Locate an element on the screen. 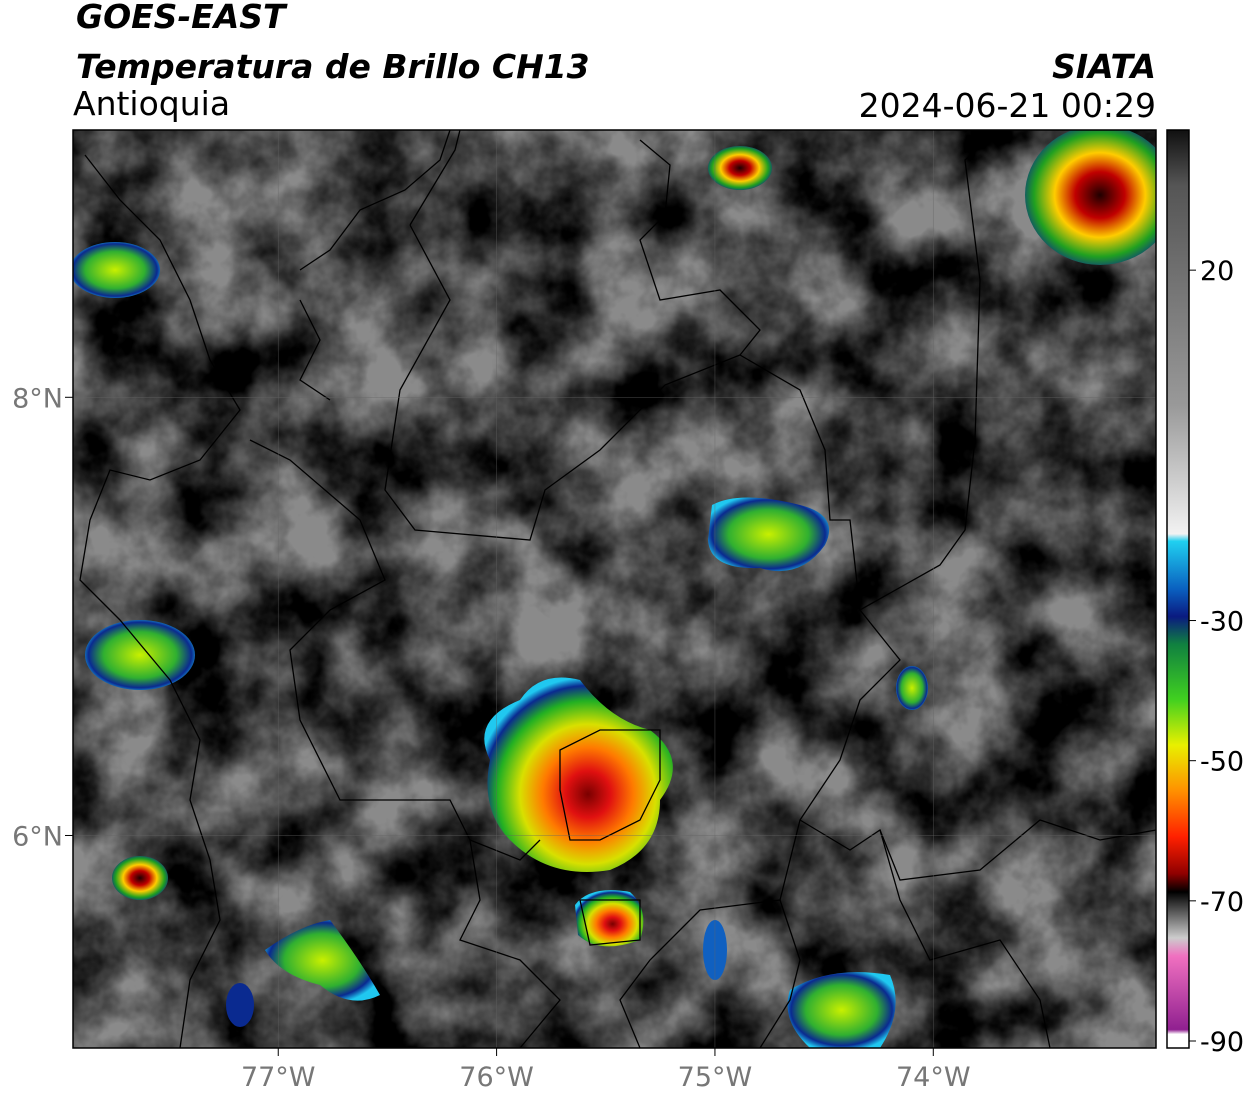 This screenshot has width=1252, height=1099. x-tick-label: 74°W is located at coordinates (933, 1077).